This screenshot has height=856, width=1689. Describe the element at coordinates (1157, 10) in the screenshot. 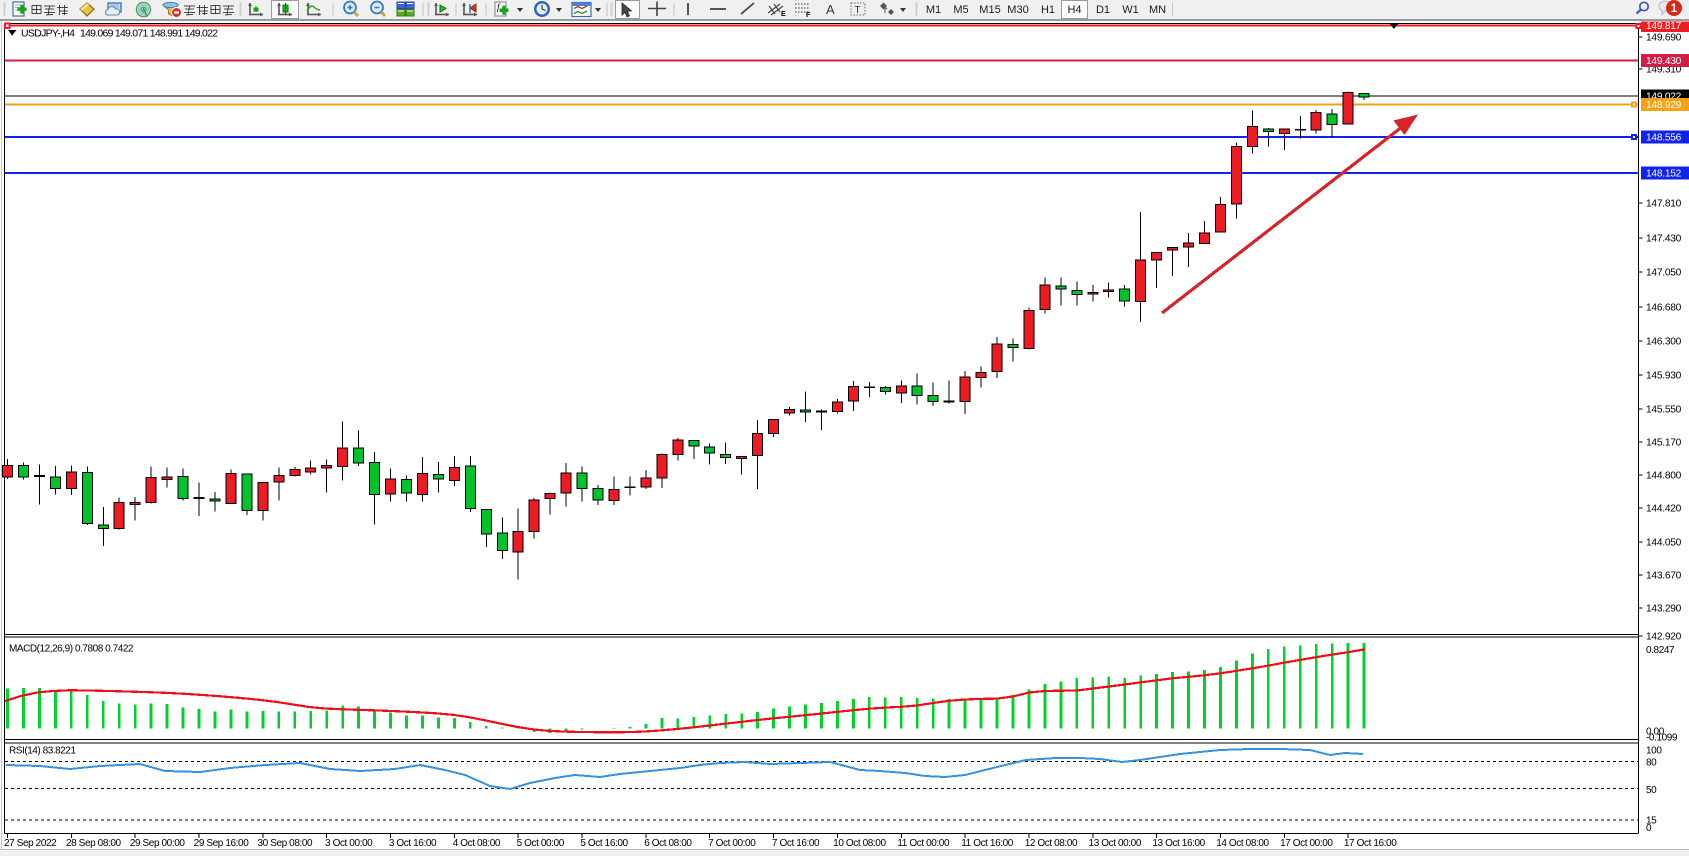

I see `svg-text: MN` at that location.